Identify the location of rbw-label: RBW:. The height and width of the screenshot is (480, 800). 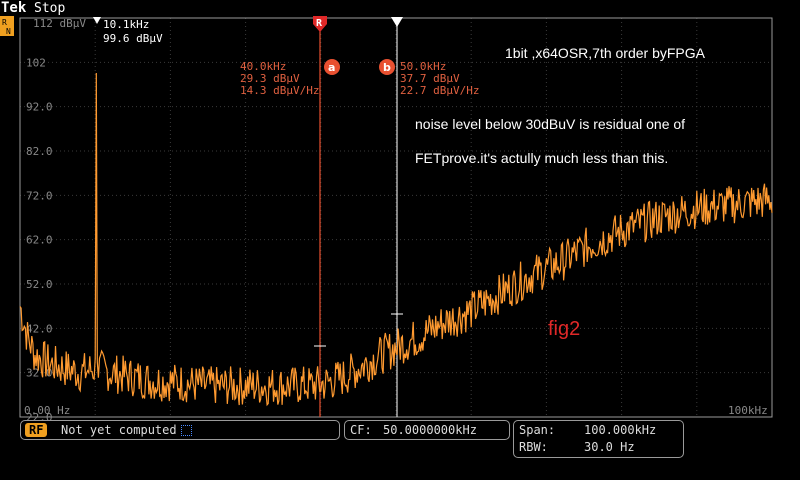
(533, 447).